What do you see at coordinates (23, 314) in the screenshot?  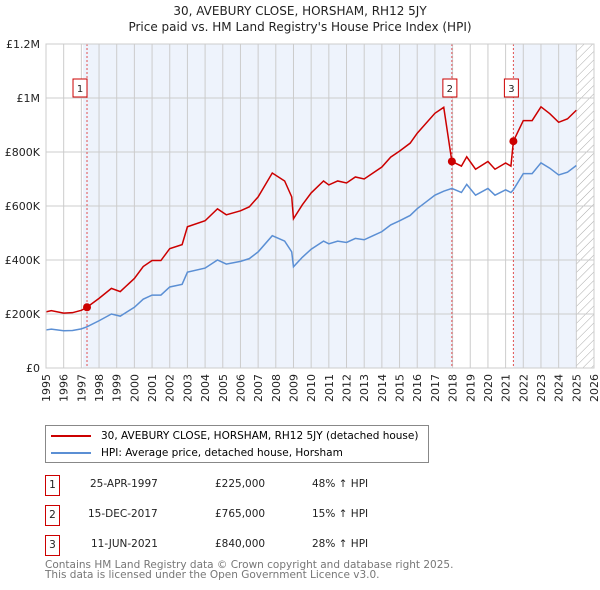 I see `y-tick-label: £200K` at bounding box center [23, 314].